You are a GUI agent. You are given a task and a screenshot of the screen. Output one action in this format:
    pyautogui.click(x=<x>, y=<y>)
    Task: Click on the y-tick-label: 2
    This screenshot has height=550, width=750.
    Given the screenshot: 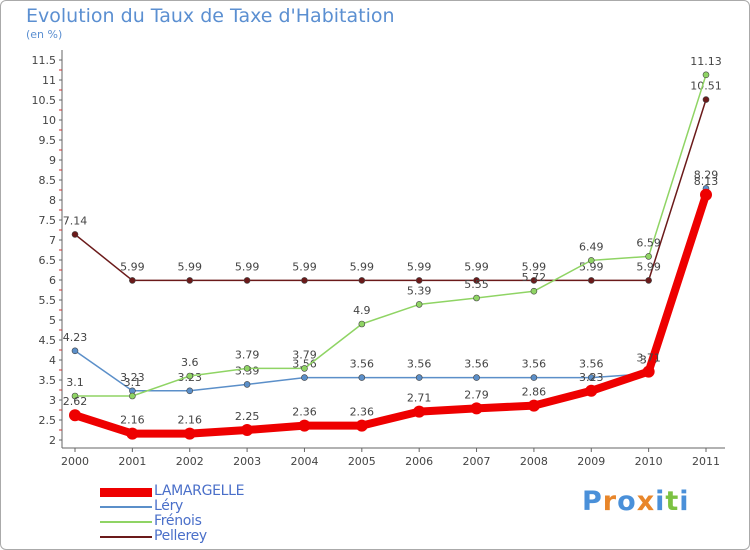 What is the action you would take?
    pyautogui.click(x=52, y=440)
    